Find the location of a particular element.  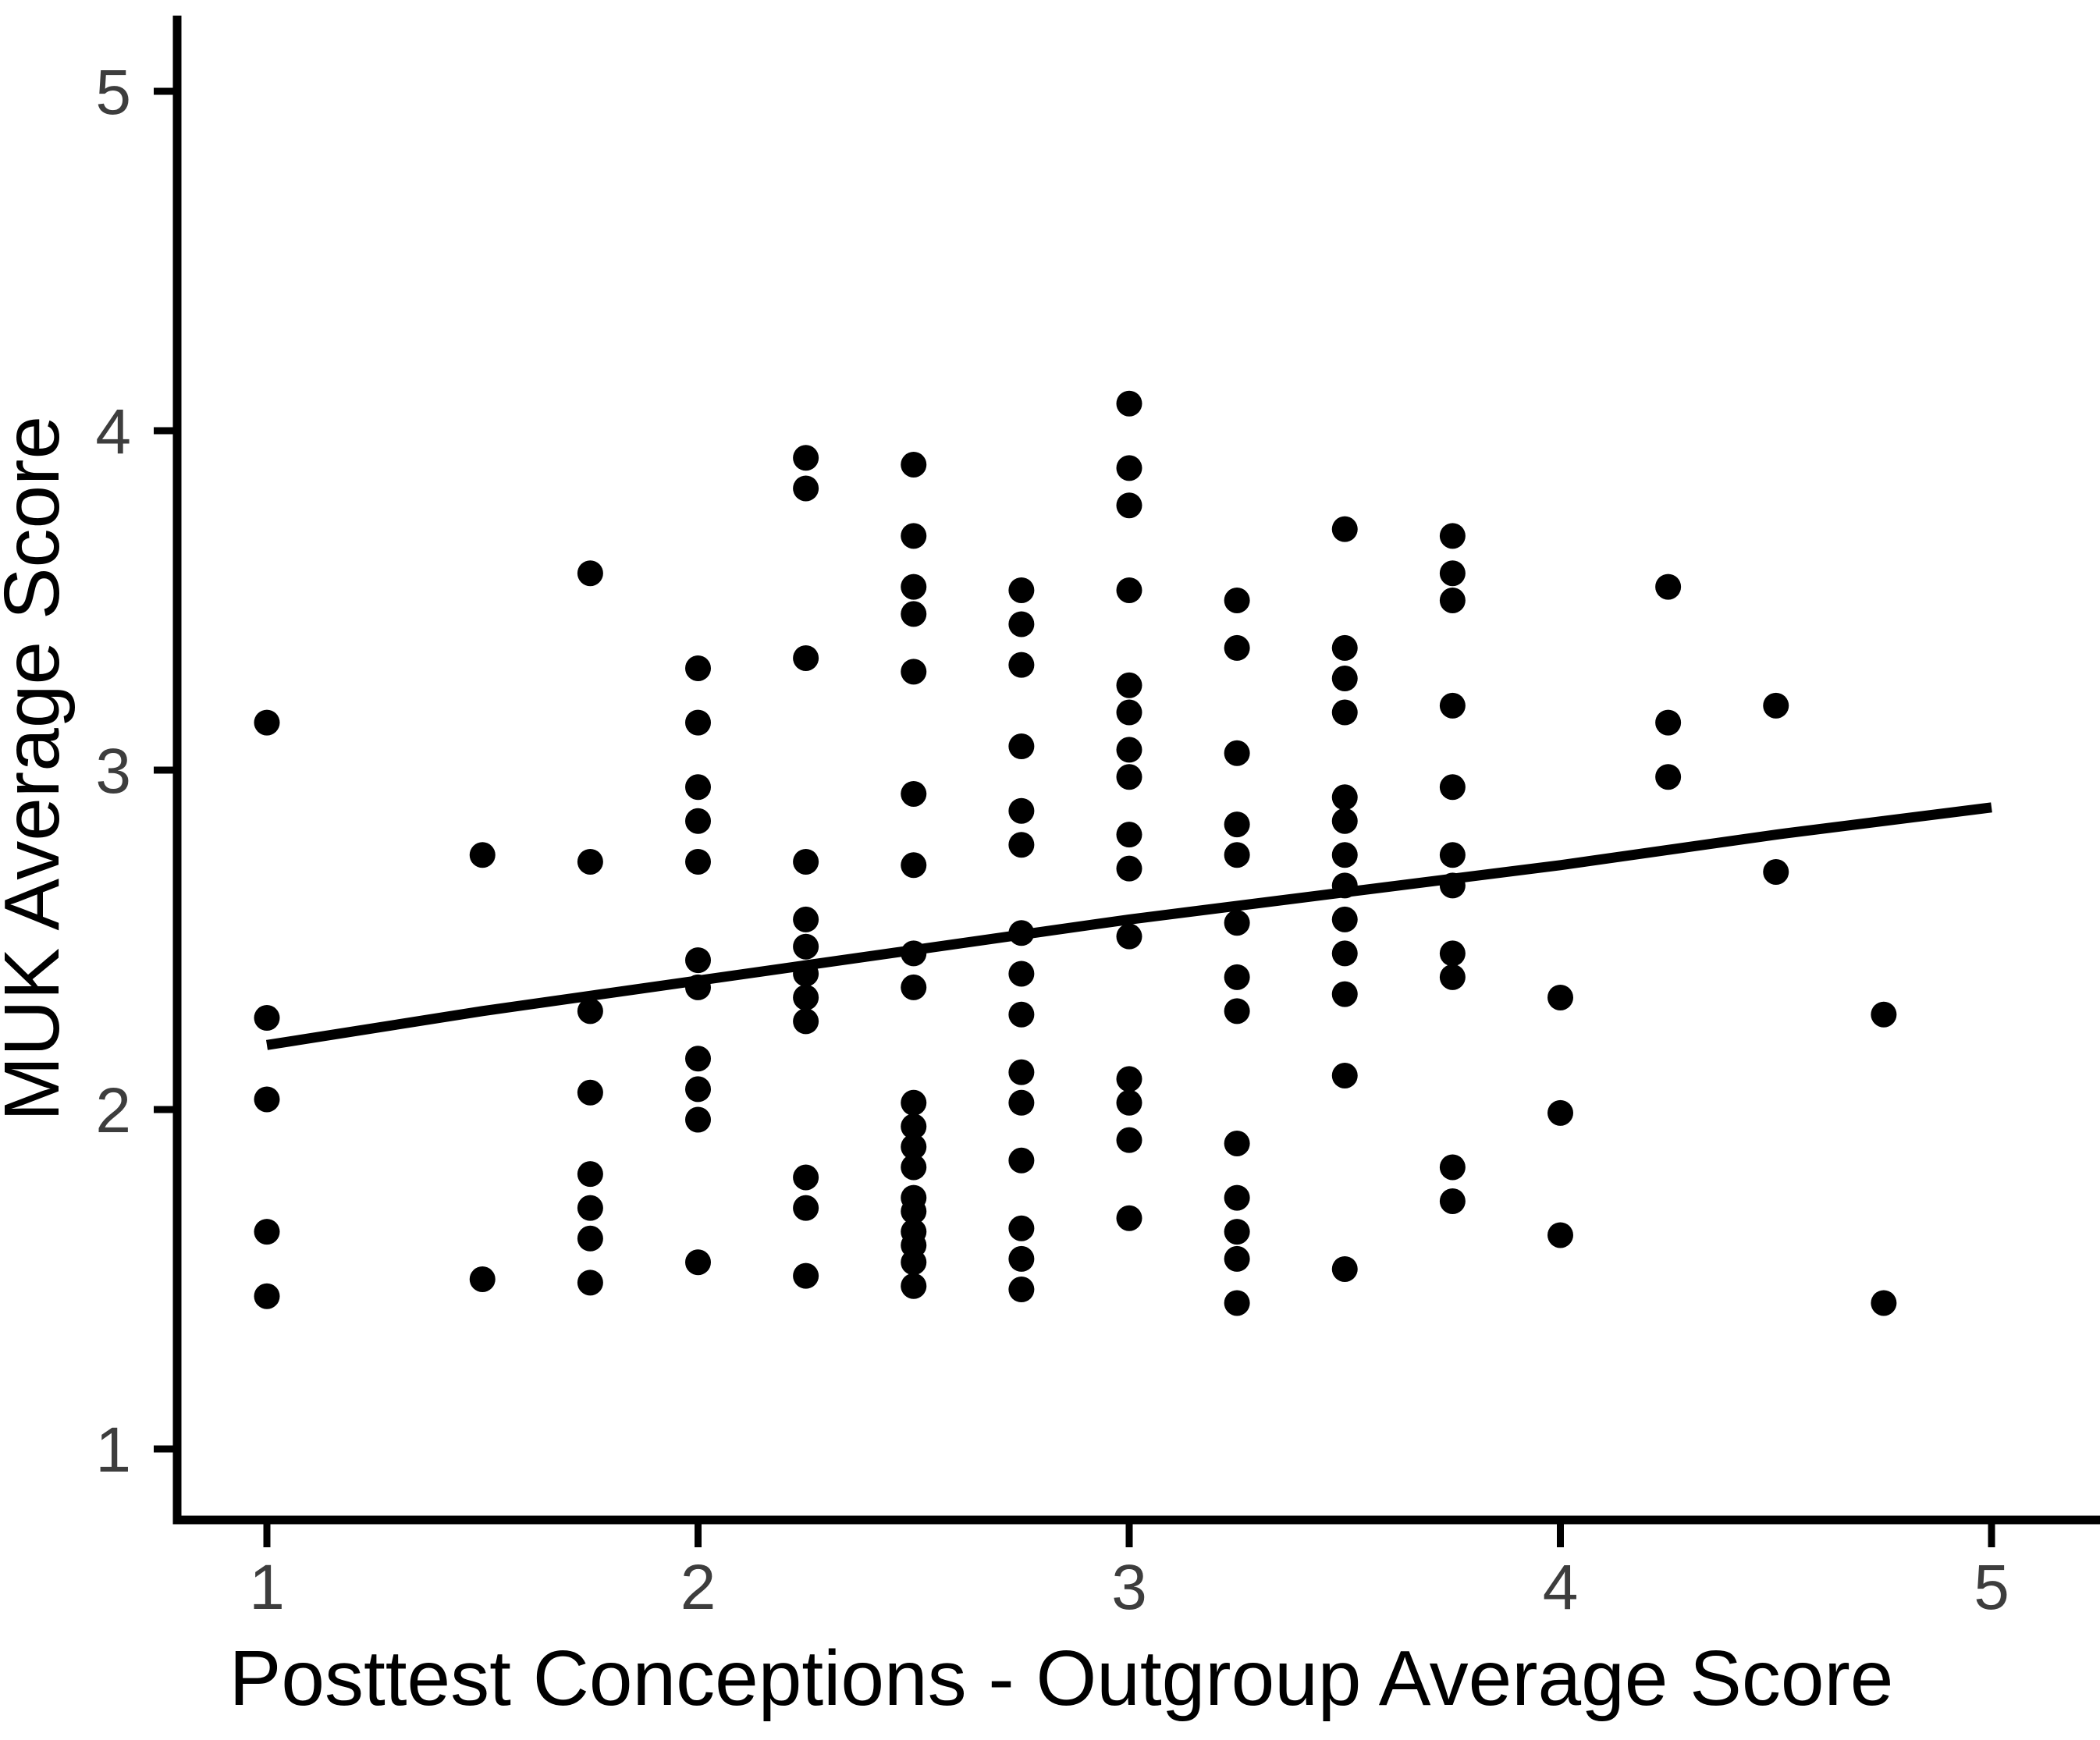

x-tick-label: 5 is located at coordinates (1991, 1587).